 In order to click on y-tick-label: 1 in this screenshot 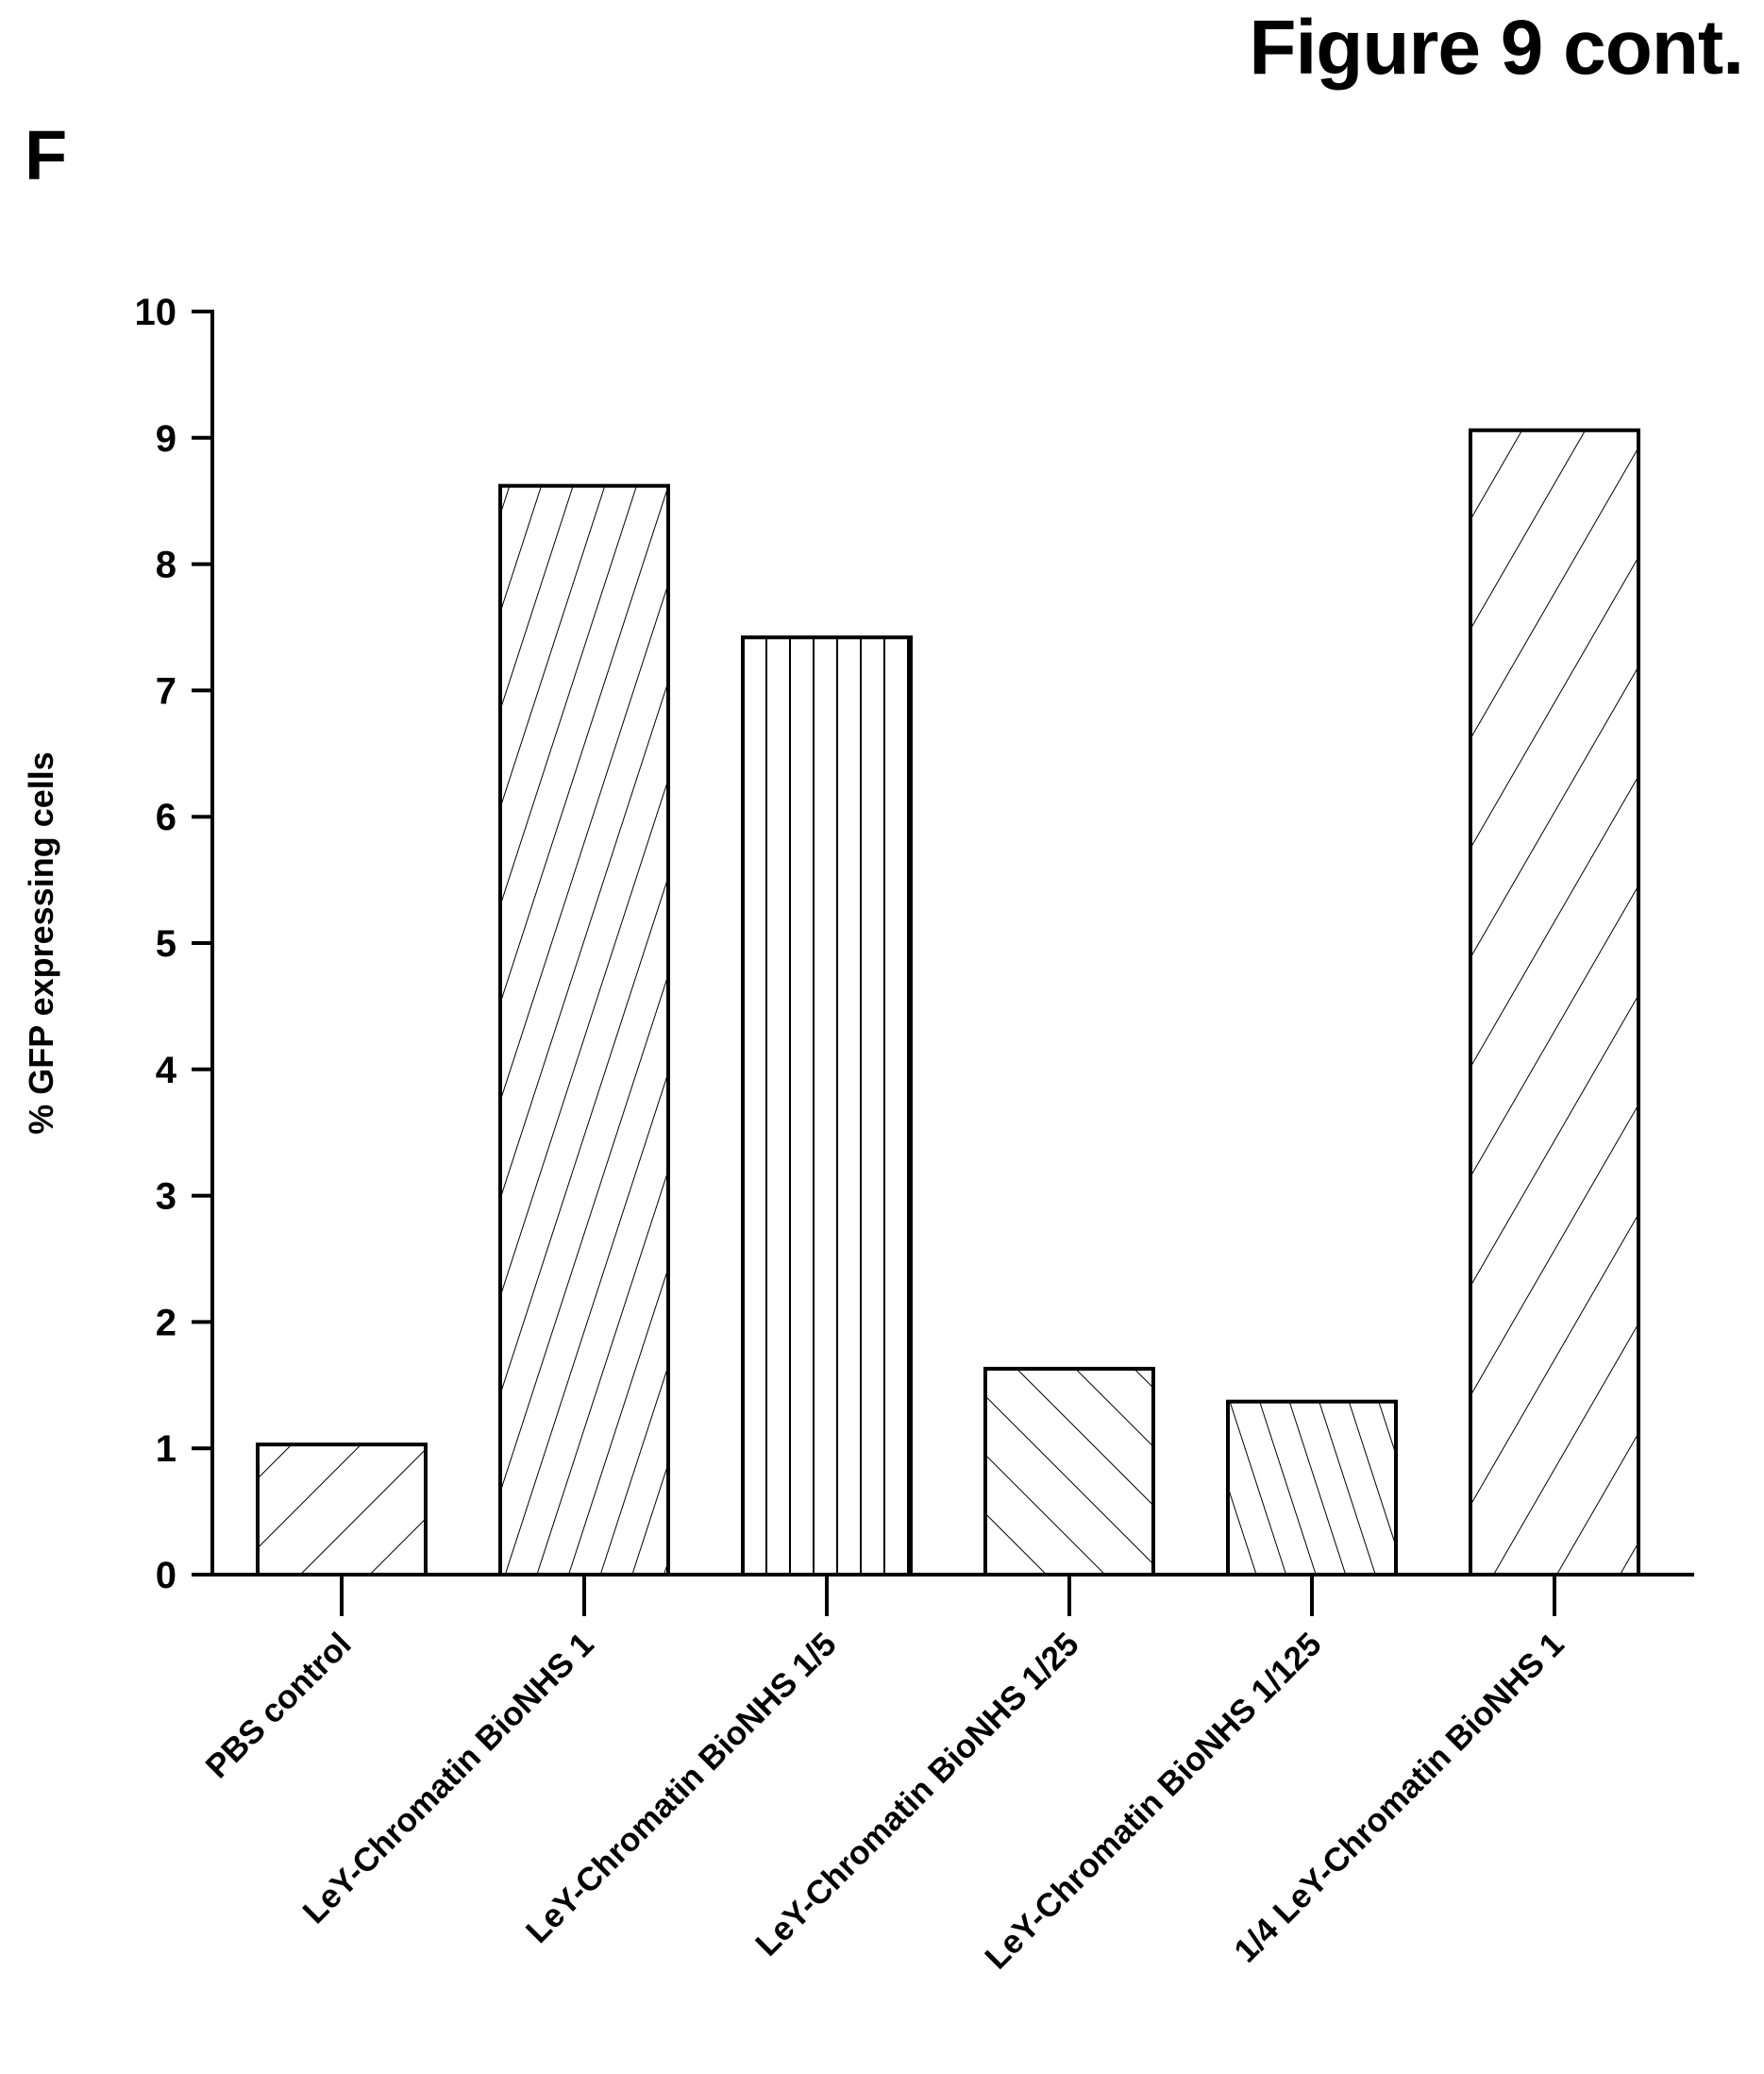, I will do `click(166, 1449)`.